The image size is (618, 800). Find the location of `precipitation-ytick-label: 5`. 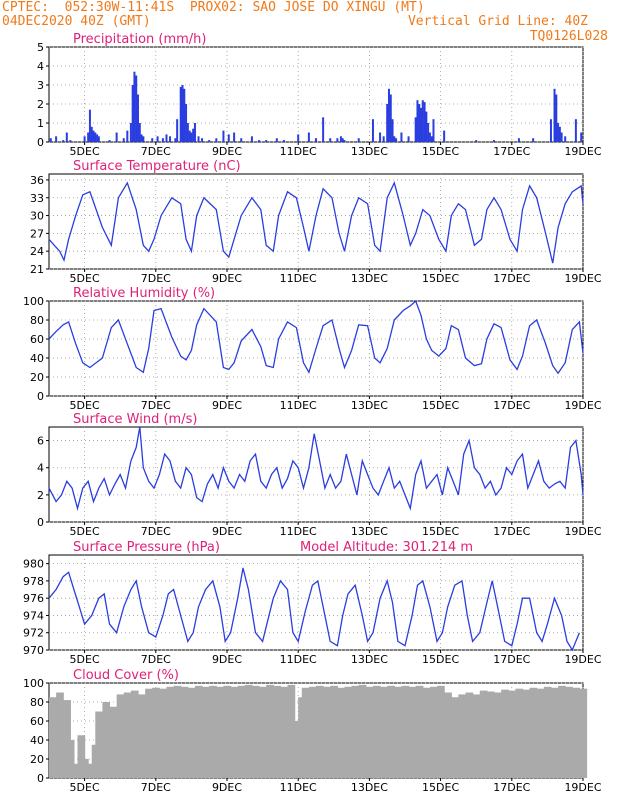

precipitation-ytick-label: 5 is located at coordinates (40, 47).